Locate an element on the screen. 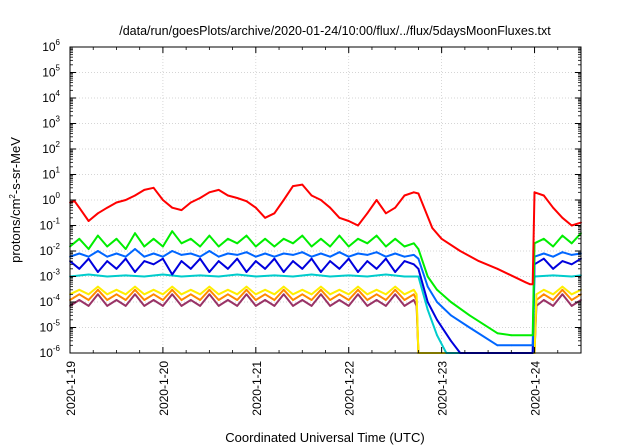  y-tick-label-exp: 4 is located at coordinates (58, 93).